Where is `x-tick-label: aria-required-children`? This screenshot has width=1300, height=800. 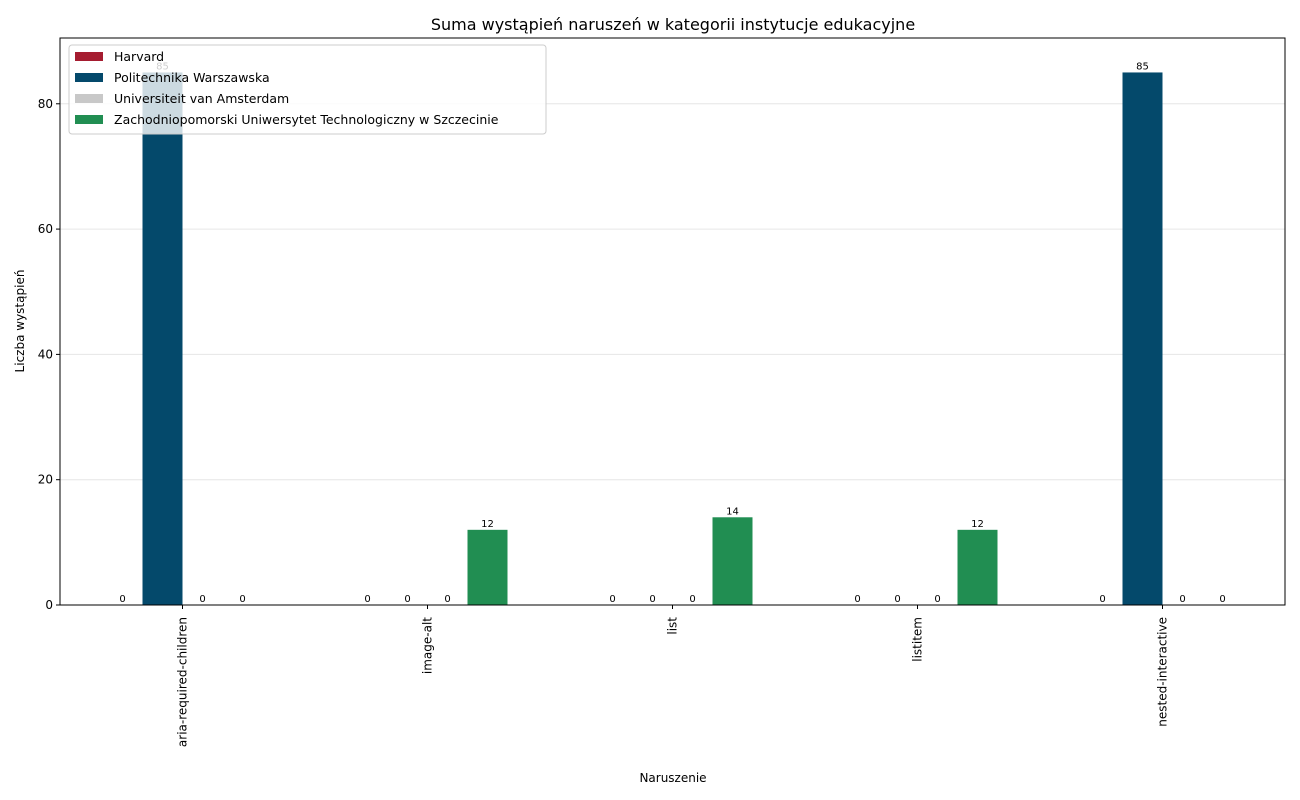
x-tick-label: aria-required-children is located at coordinates (183, 682).